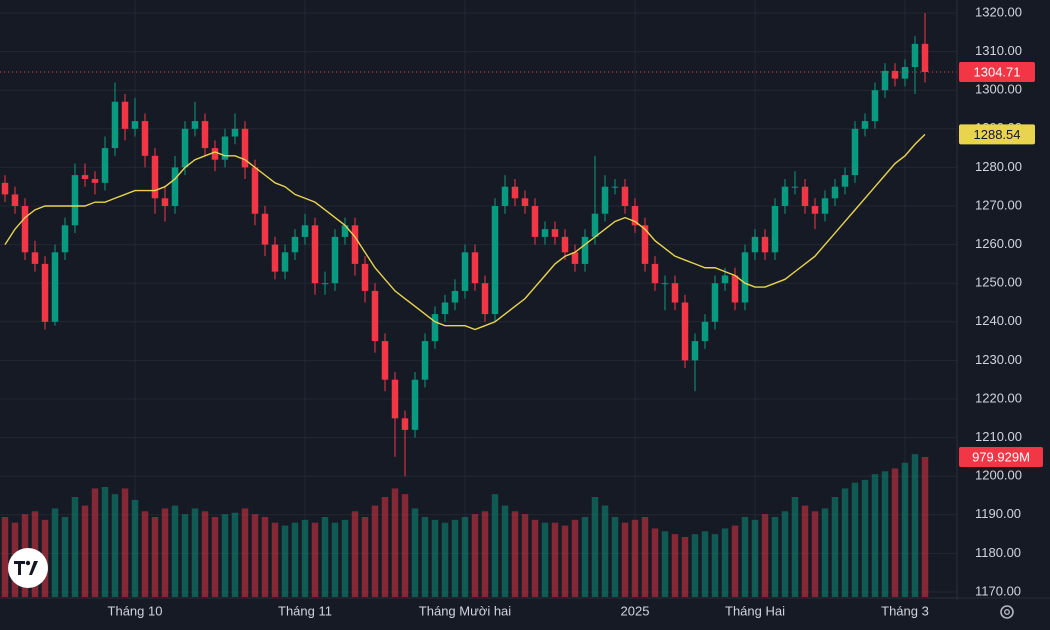 The width and height of the screenshot is (1050, 630). Describe the element at coordinates (998, 243) in the screenshot. I see `y-tick-label: 1260.00` at that location.